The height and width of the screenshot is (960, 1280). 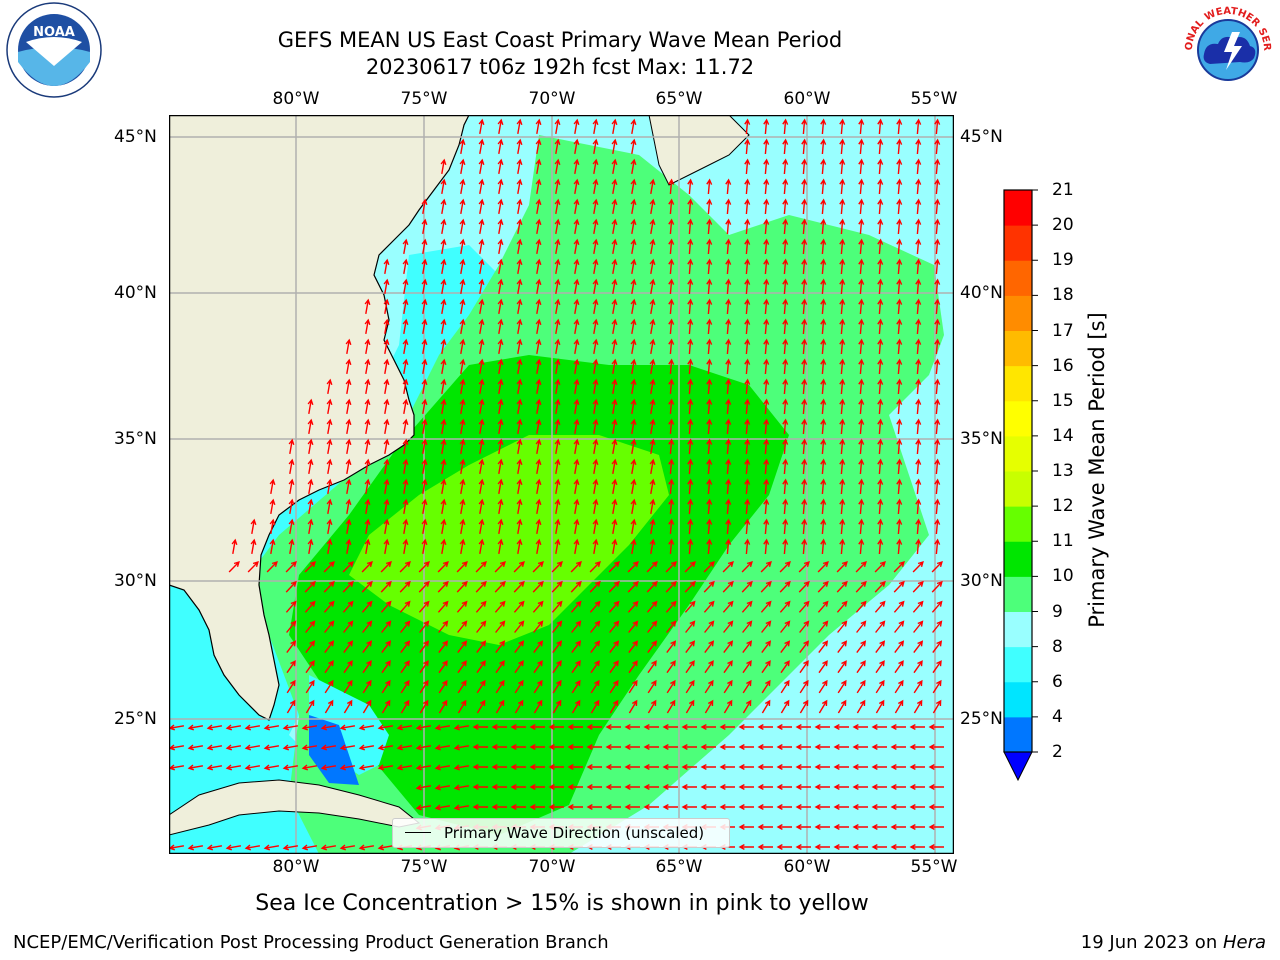 I want to click on footer-date: 19 Jun 2023 on, so click(x=1151, y=942).